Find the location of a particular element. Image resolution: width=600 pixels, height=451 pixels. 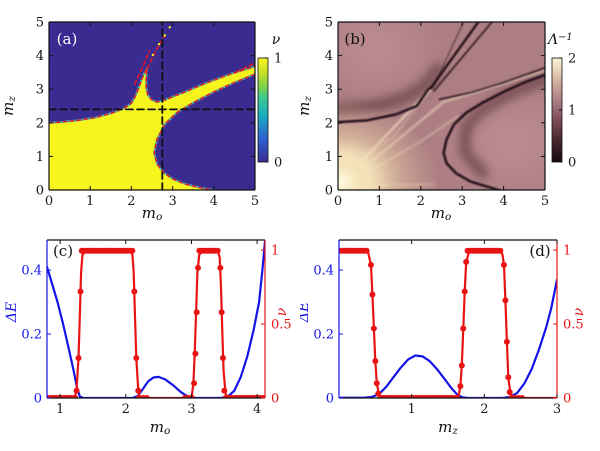

phase-boundary-dashed-lower is located at coordinates (204, 131).